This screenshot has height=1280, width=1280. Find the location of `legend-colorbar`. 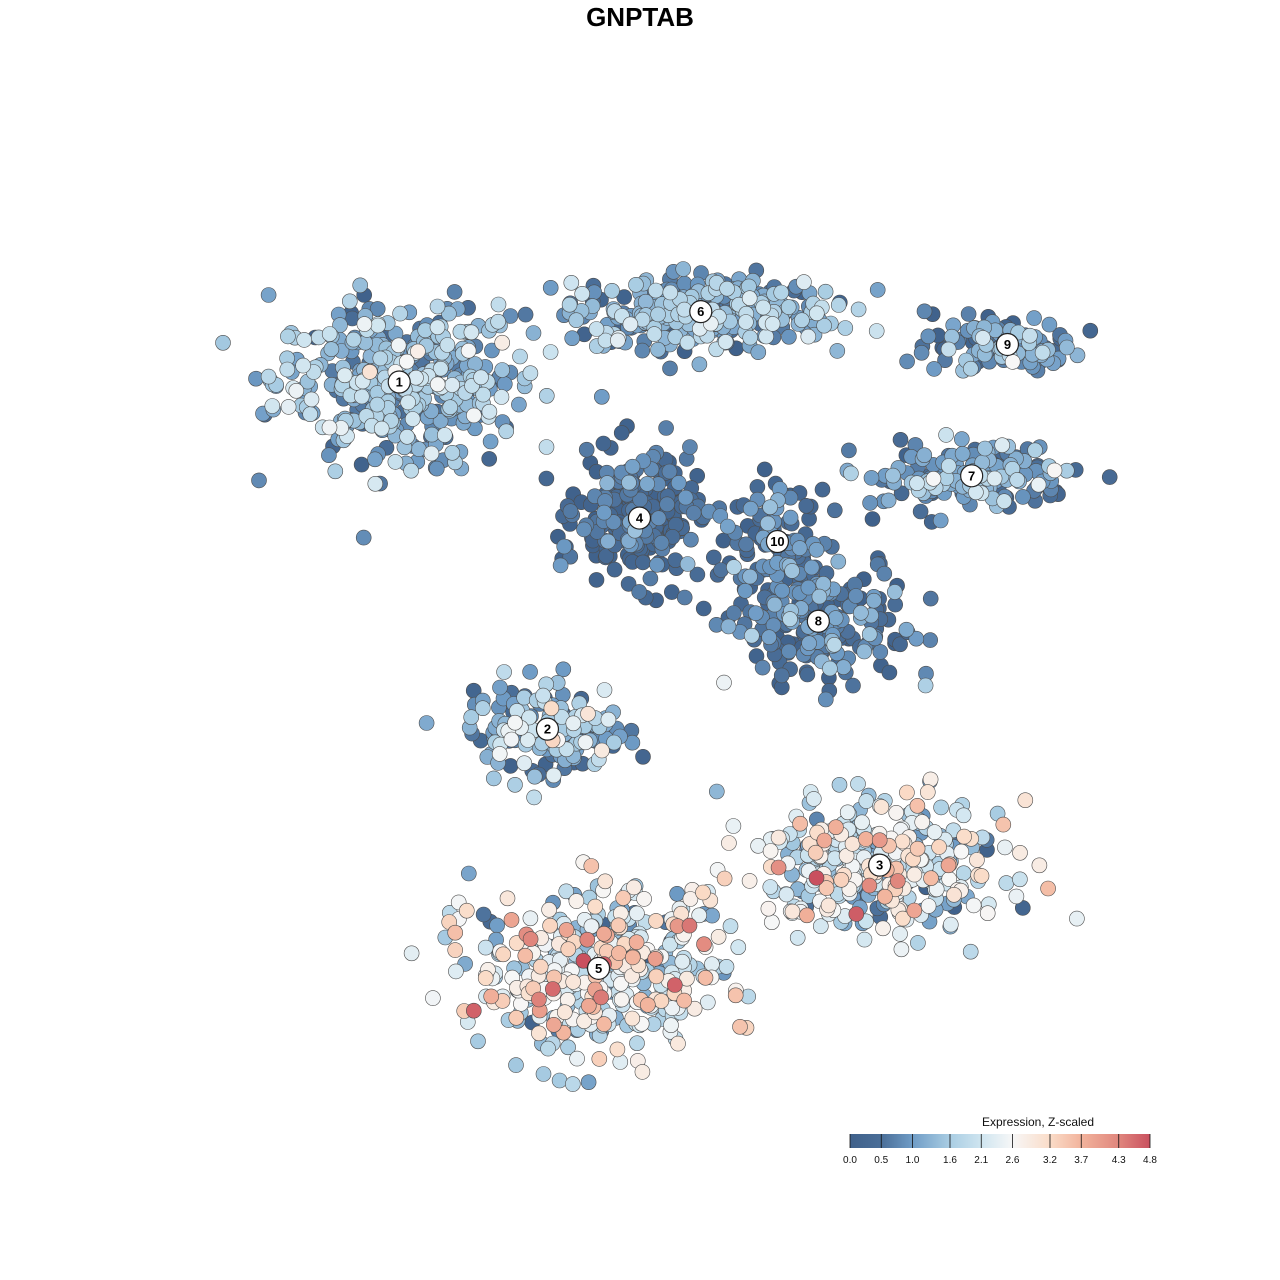

legend-colorbar is located at coordinates (1000, 1141).